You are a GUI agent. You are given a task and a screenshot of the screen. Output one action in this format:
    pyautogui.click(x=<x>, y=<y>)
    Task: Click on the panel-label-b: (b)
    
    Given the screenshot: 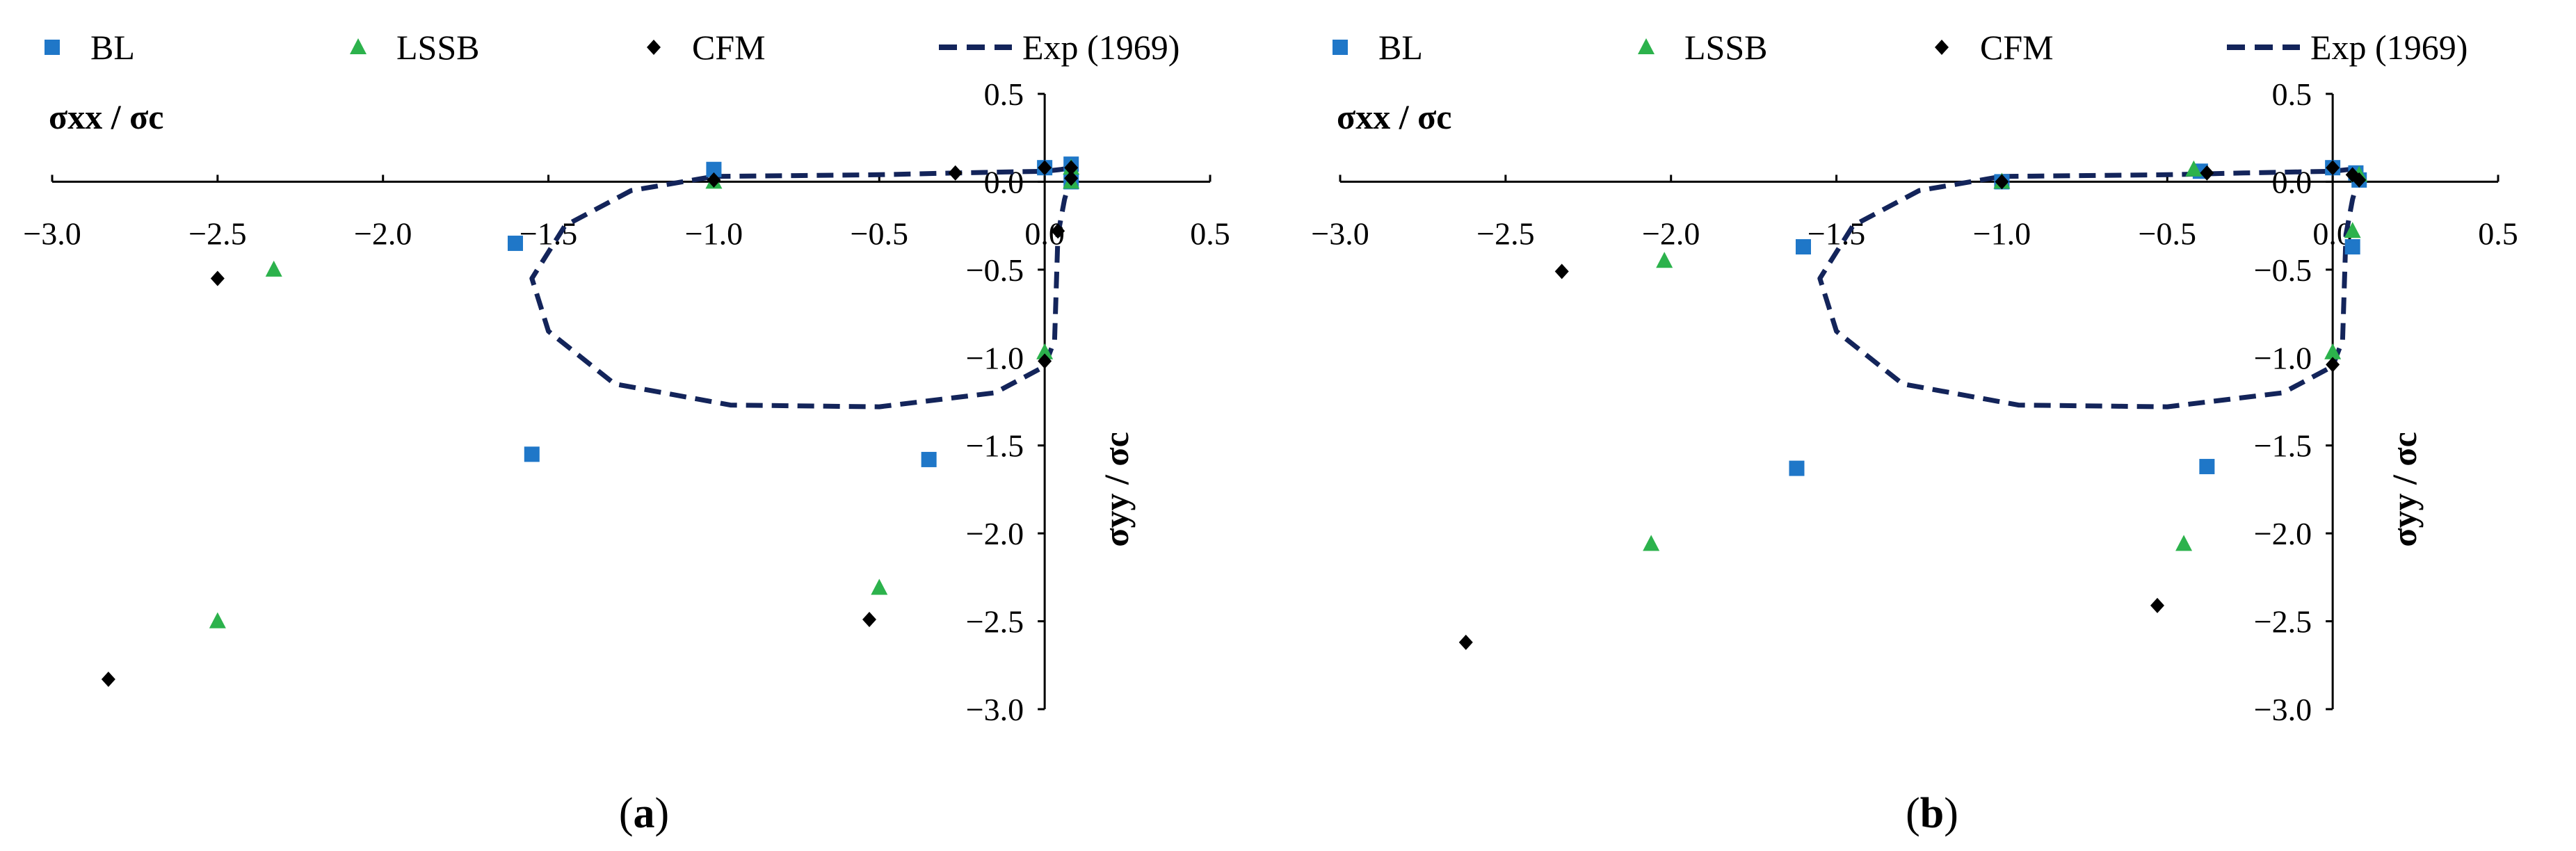 What is the action you would take?
    pyautogui.click(x=1932, y=813)
    